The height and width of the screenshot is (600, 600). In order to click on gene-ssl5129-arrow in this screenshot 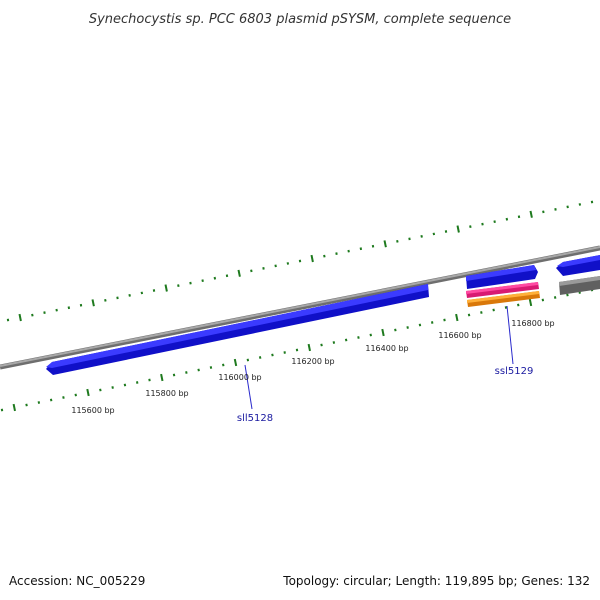, I will do `click(502, 277)`.